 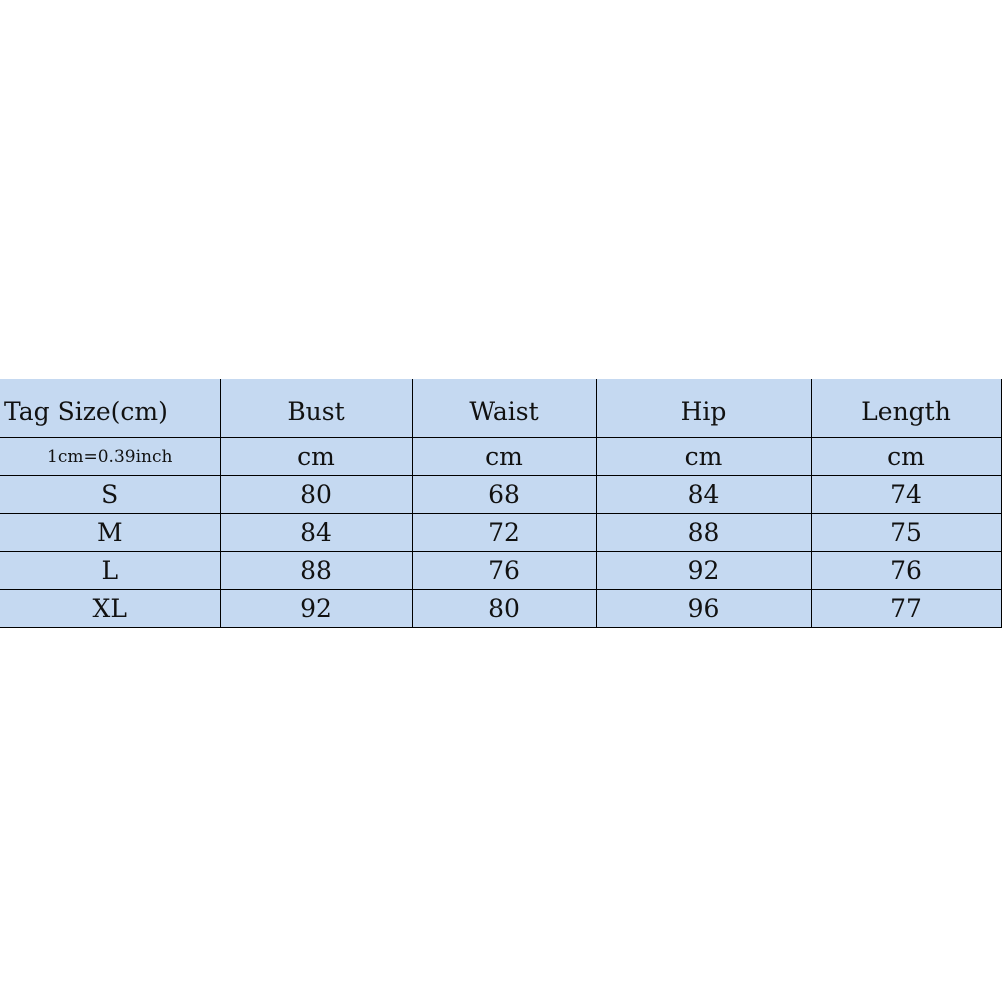 I want to click on header-tag-size: Tag Size(cm), so click(x=110, y=408).